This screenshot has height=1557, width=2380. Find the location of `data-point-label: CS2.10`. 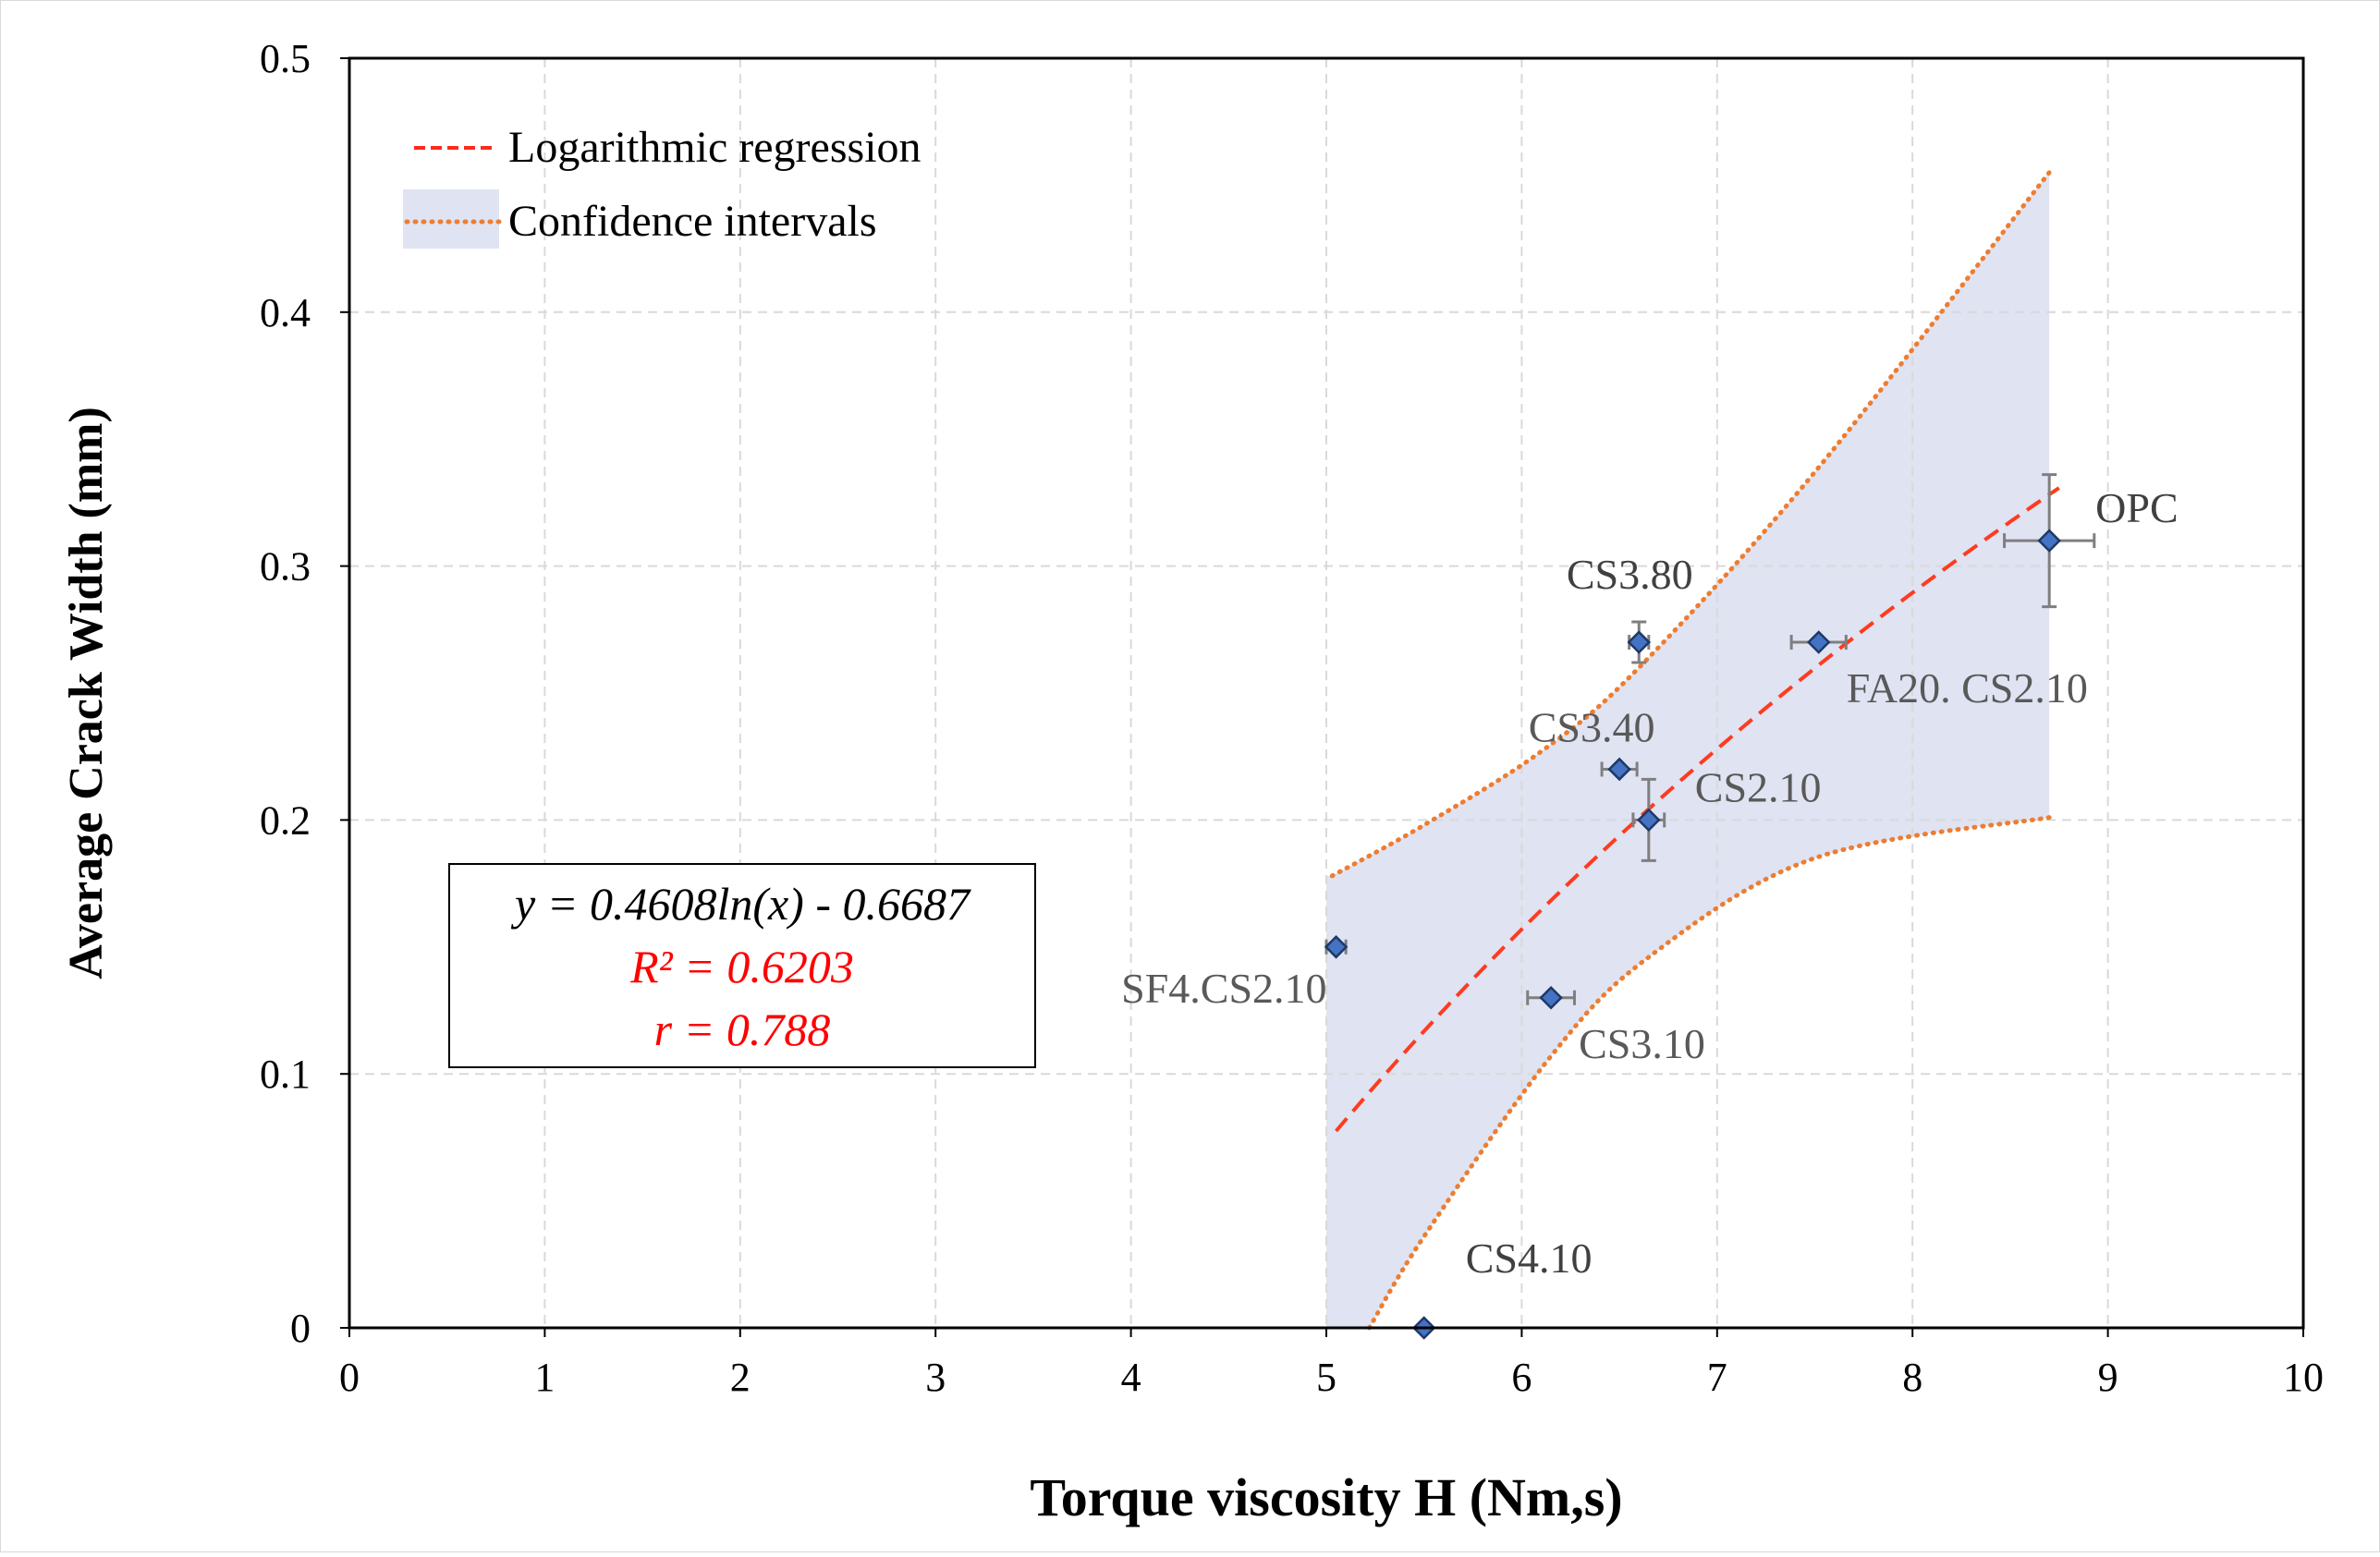

data-point-label: CS2.10 is located at coordinates (1758, 786).